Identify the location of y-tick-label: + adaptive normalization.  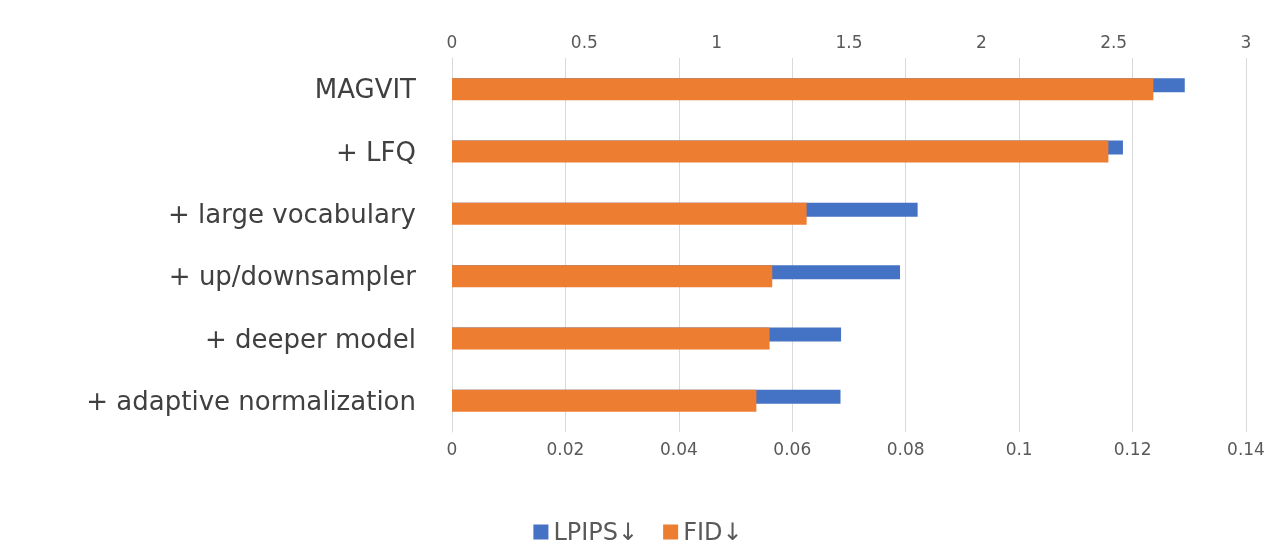
(251, 400).